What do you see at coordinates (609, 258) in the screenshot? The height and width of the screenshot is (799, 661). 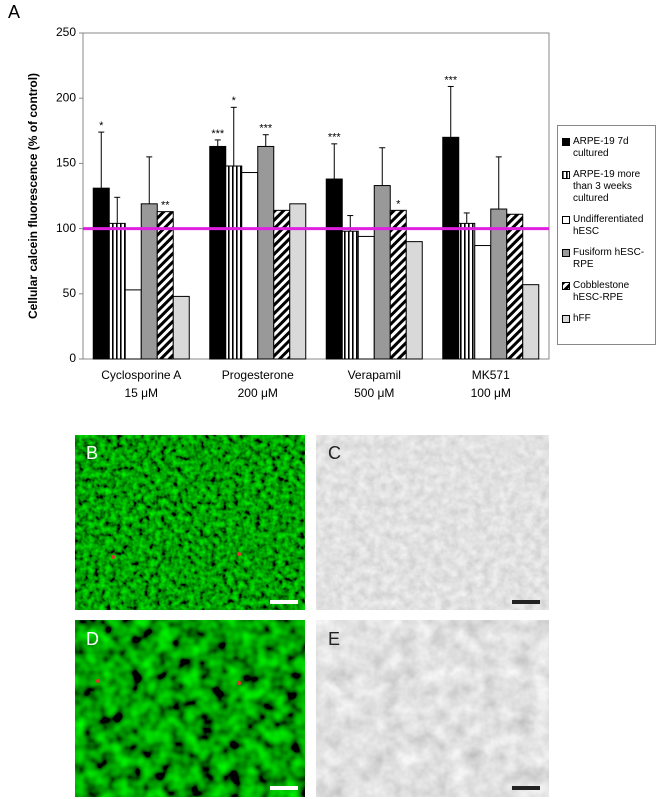 I see `legend-label: Fusiform hESC-RPE` at bounding box center [609, 258].